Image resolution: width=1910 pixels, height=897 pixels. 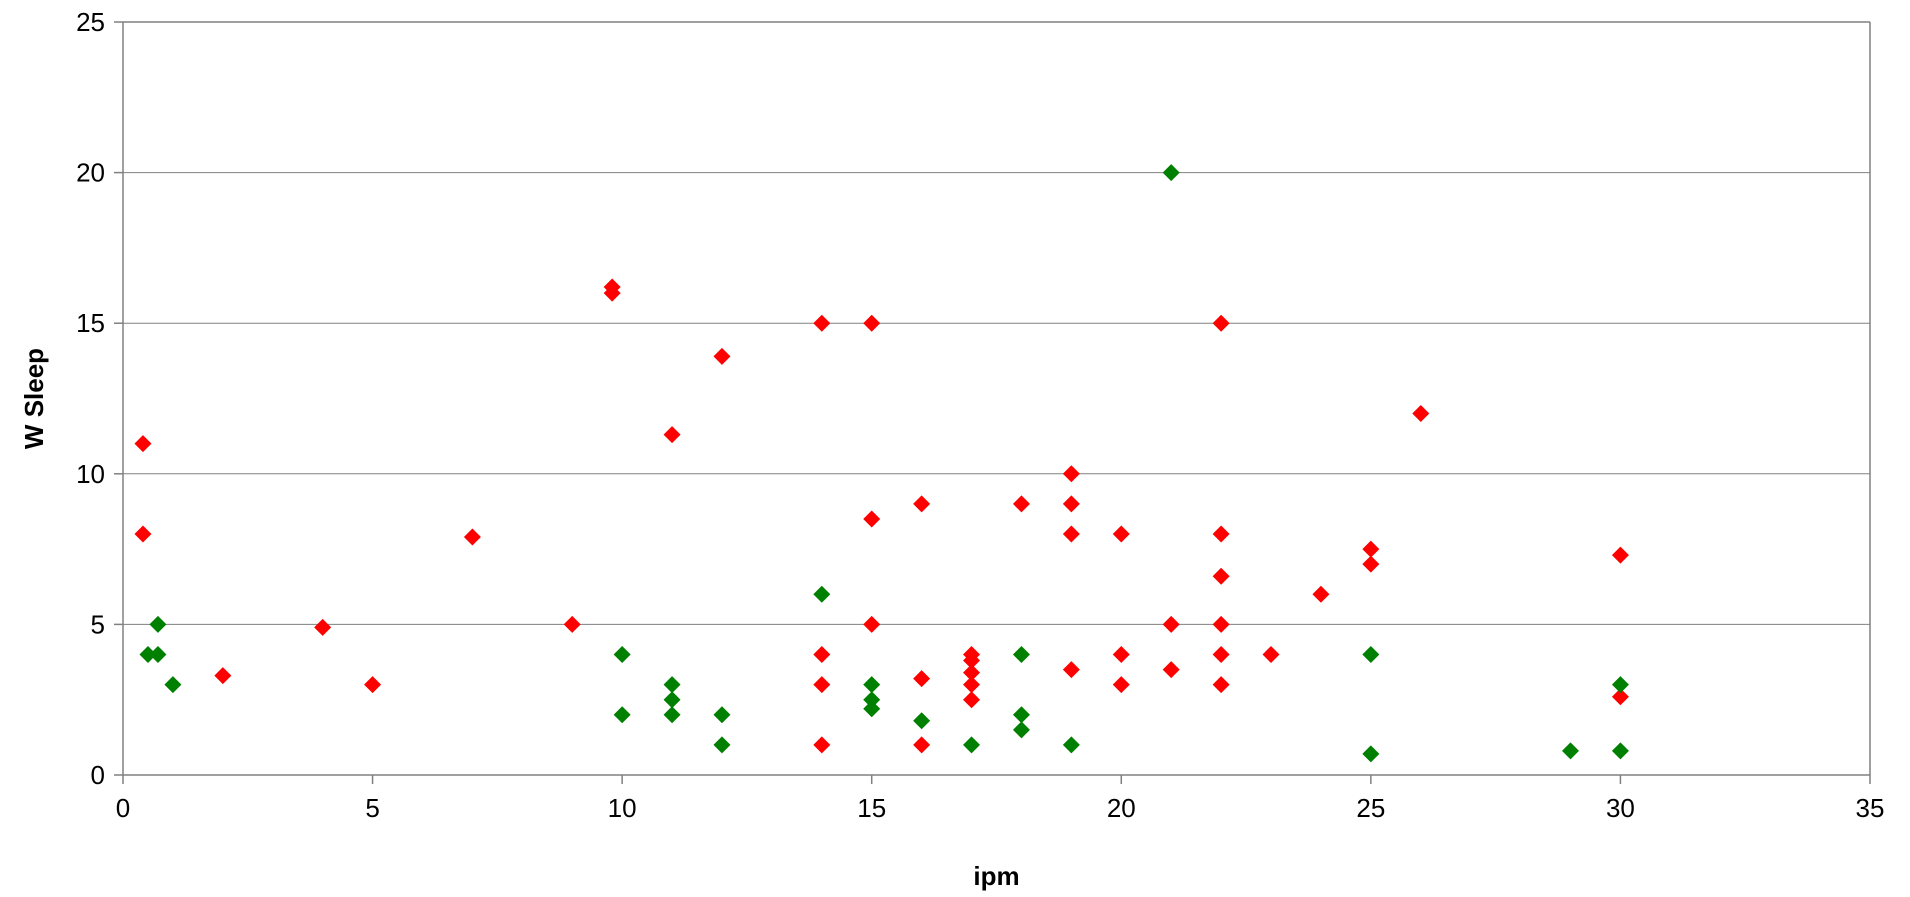 I want to click on x-tick-label: 35, so click(x=1870, y=808).